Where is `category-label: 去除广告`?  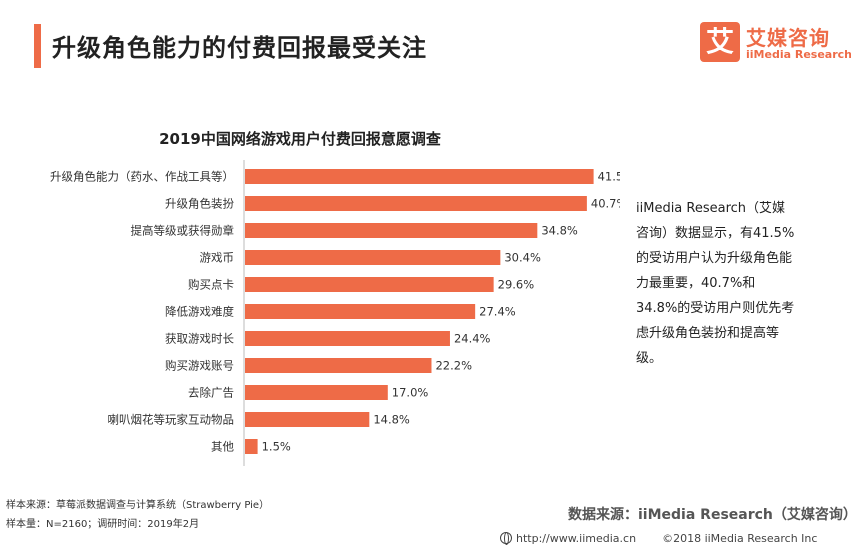
category-label: 去除广告 is located at coordinates (211, 393).